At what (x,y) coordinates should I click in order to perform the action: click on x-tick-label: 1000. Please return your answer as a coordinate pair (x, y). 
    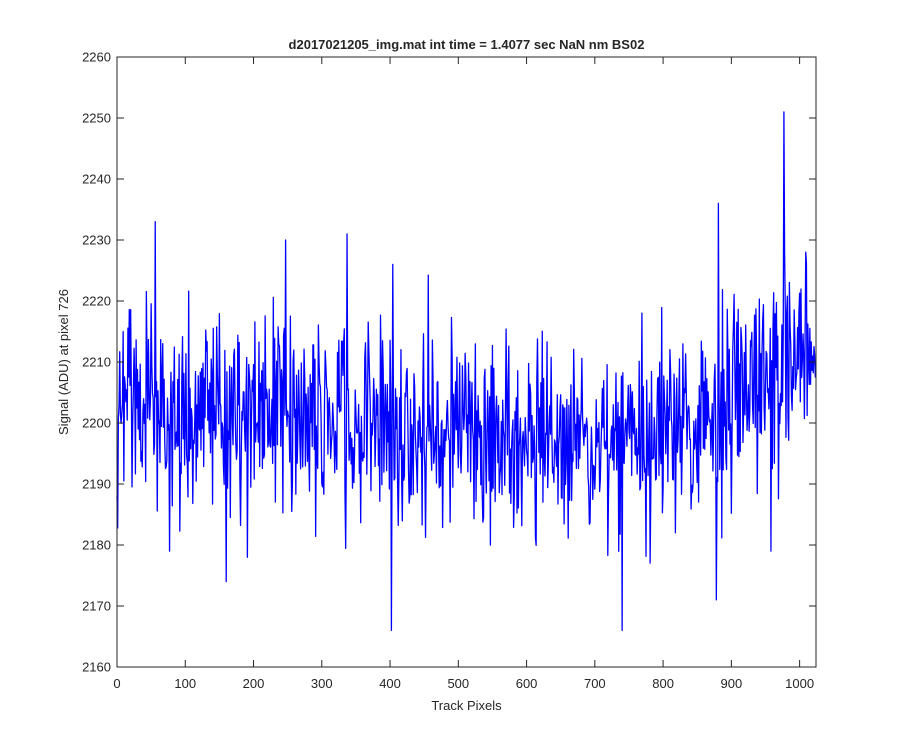
    Looking at the image, I should click on (799, 683).